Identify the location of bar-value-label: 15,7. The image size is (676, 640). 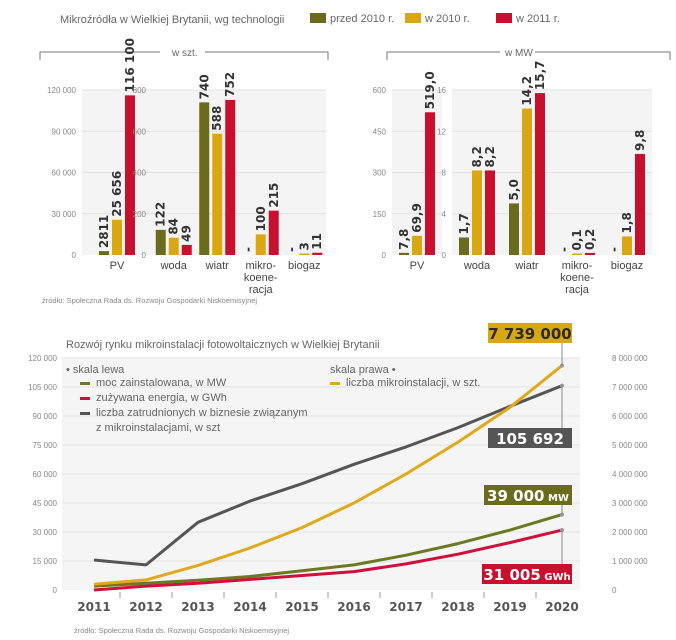
(540, 75).